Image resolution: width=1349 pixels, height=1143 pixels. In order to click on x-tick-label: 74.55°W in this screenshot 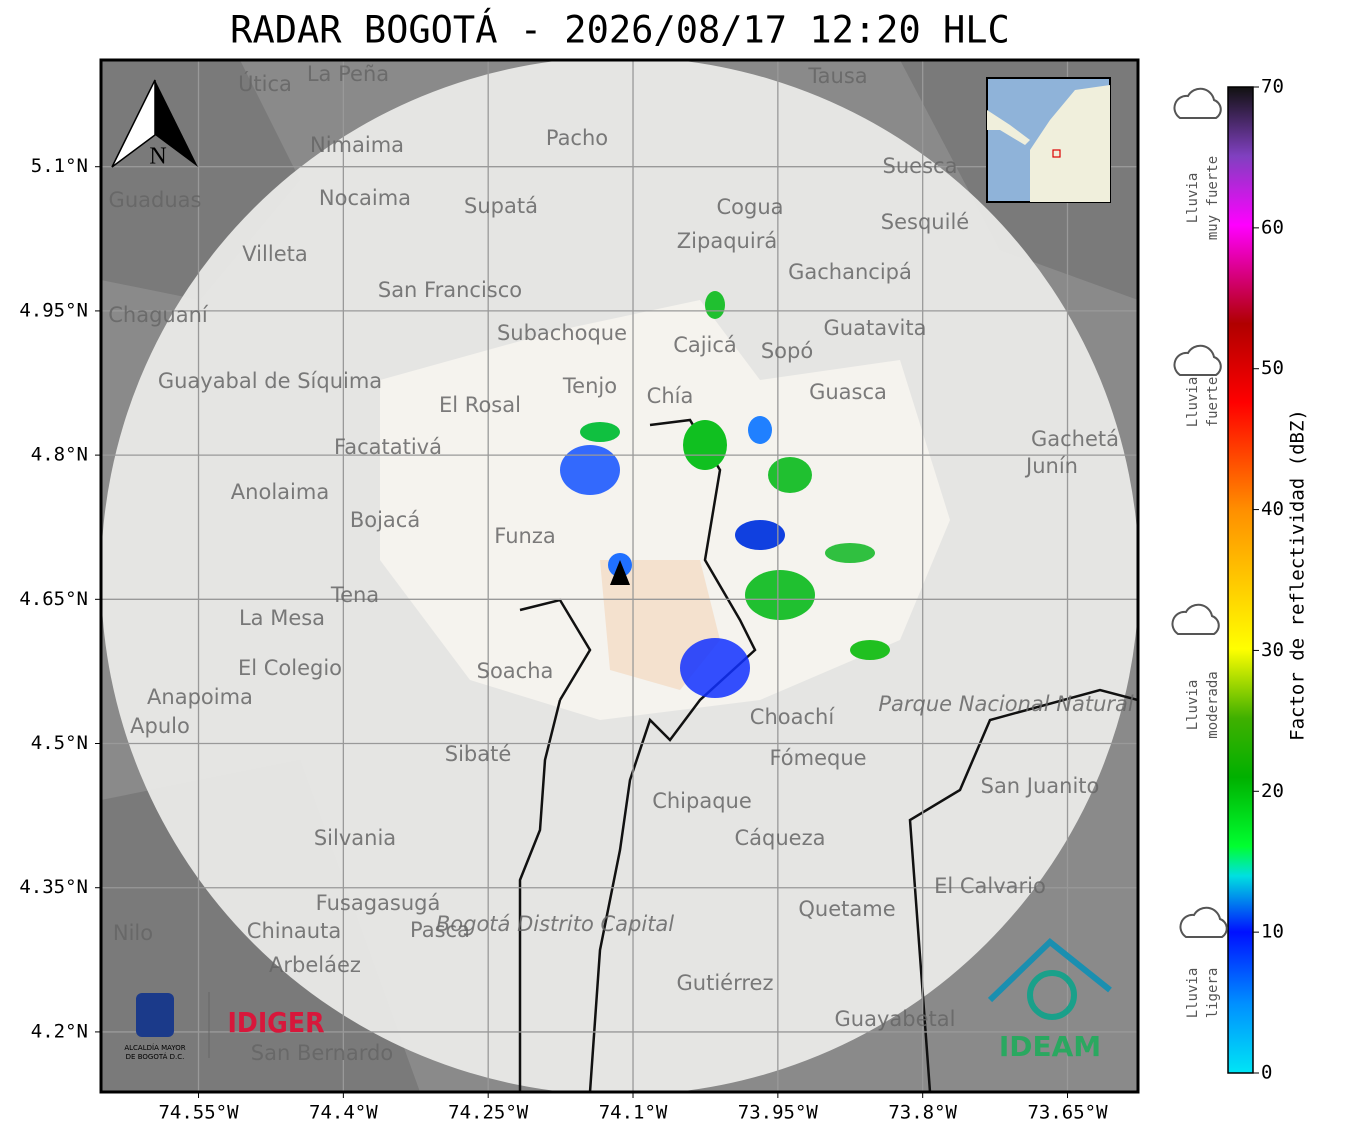, I will do `click(198, 1113)`.